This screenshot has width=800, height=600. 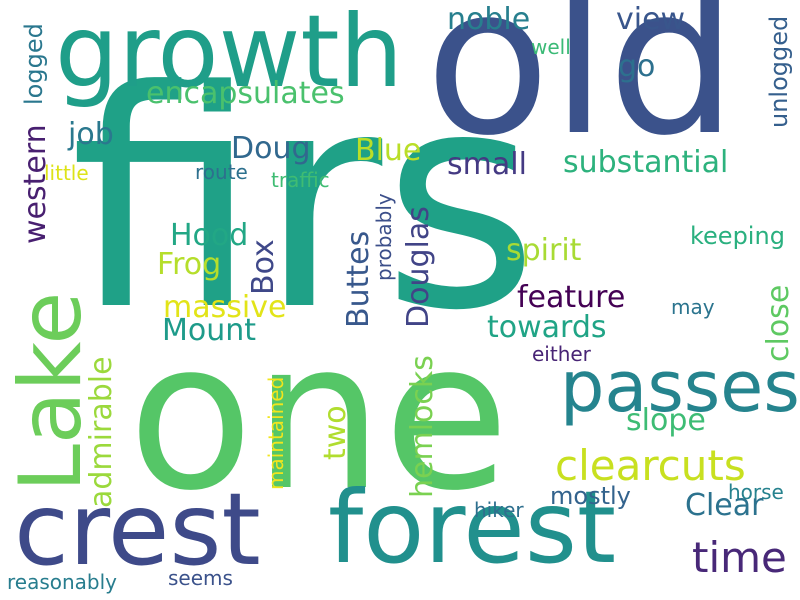 What do you see at coordinates (384, 237) in the screenshot?
I see `word-probably: probably` at bounding box center [384, 237].